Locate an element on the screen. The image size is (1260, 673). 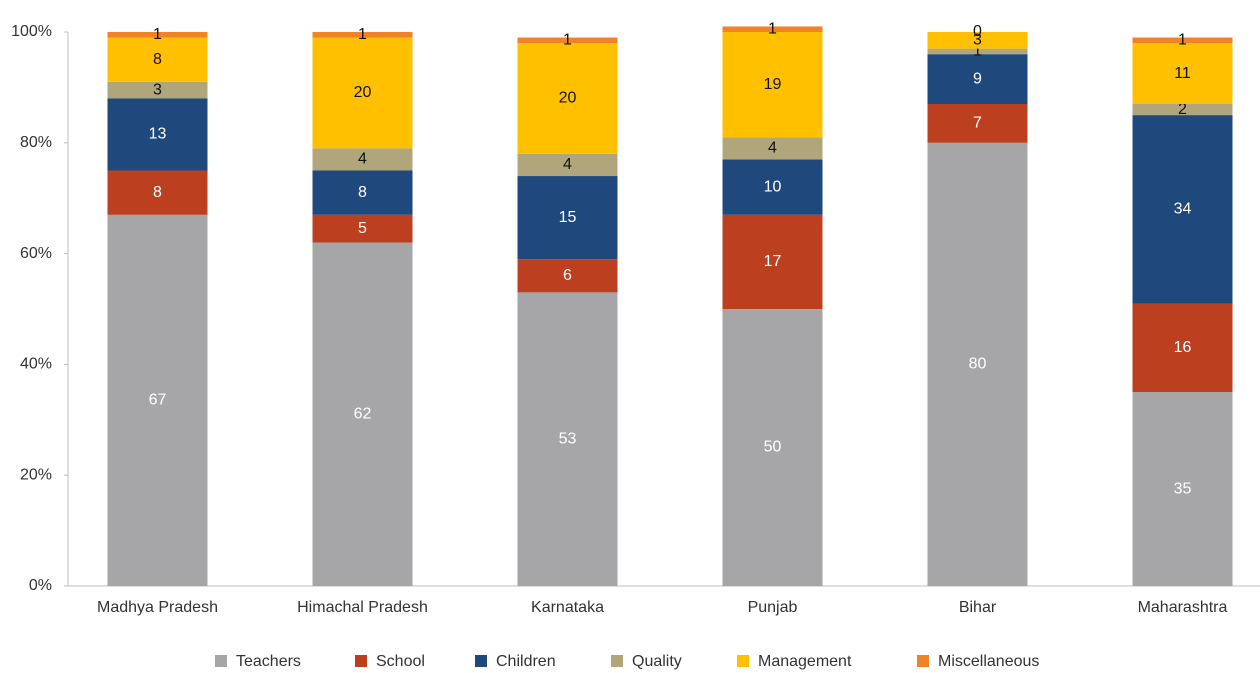
data-label: 7 is located at coordinates (977, 123).